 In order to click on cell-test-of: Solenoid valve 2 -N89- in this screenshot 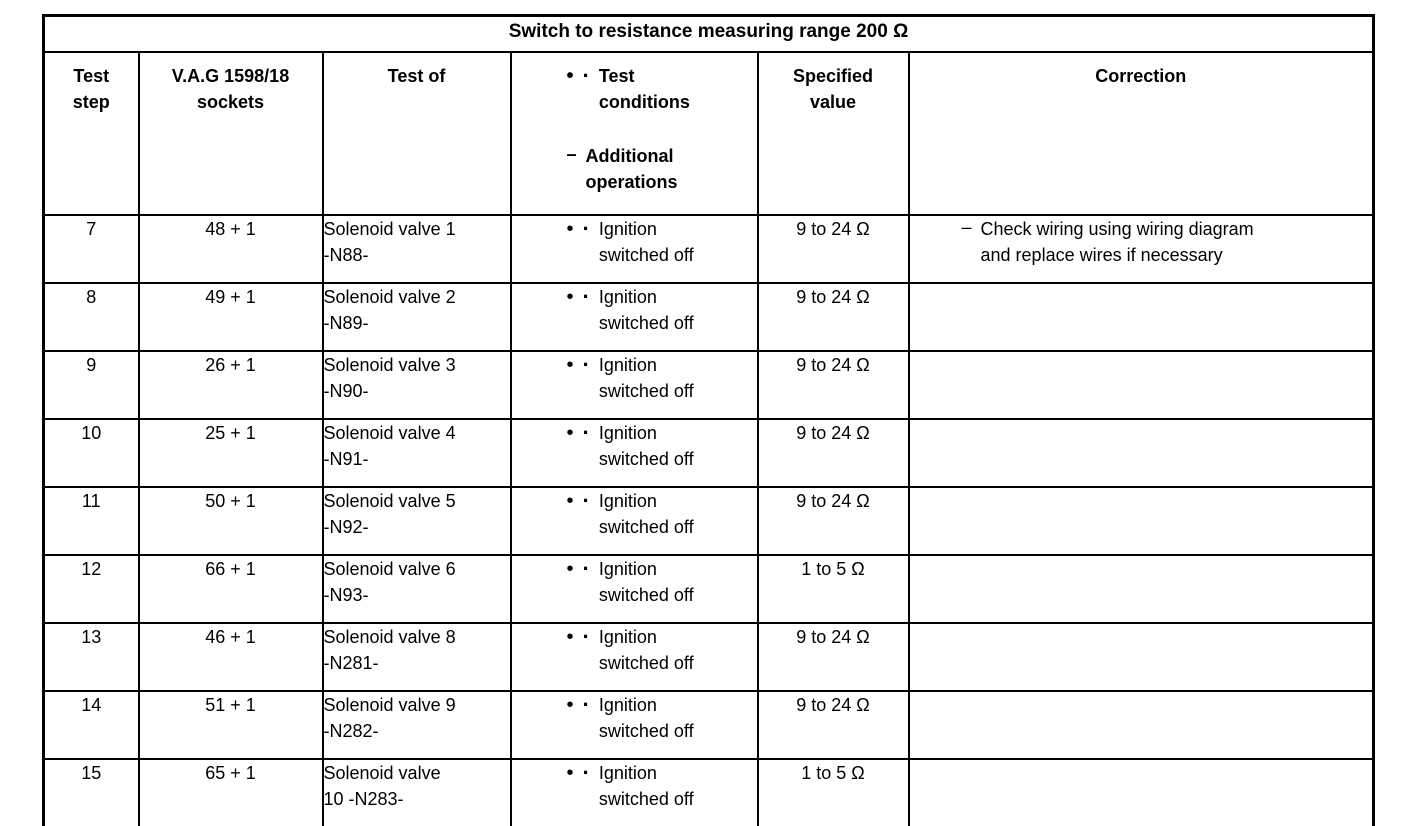, I will do `click(416, 317)`.